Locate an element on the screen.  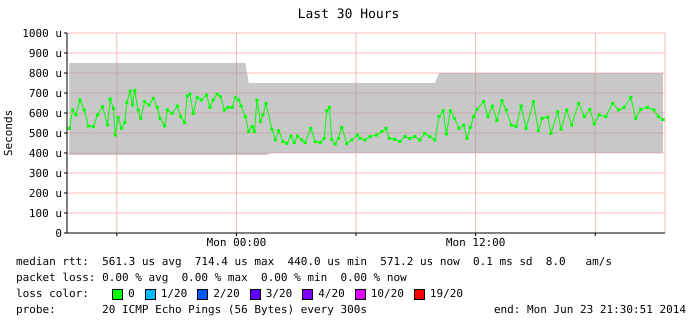
y-tick-label: 600 u is located at coordinates (45, 113).